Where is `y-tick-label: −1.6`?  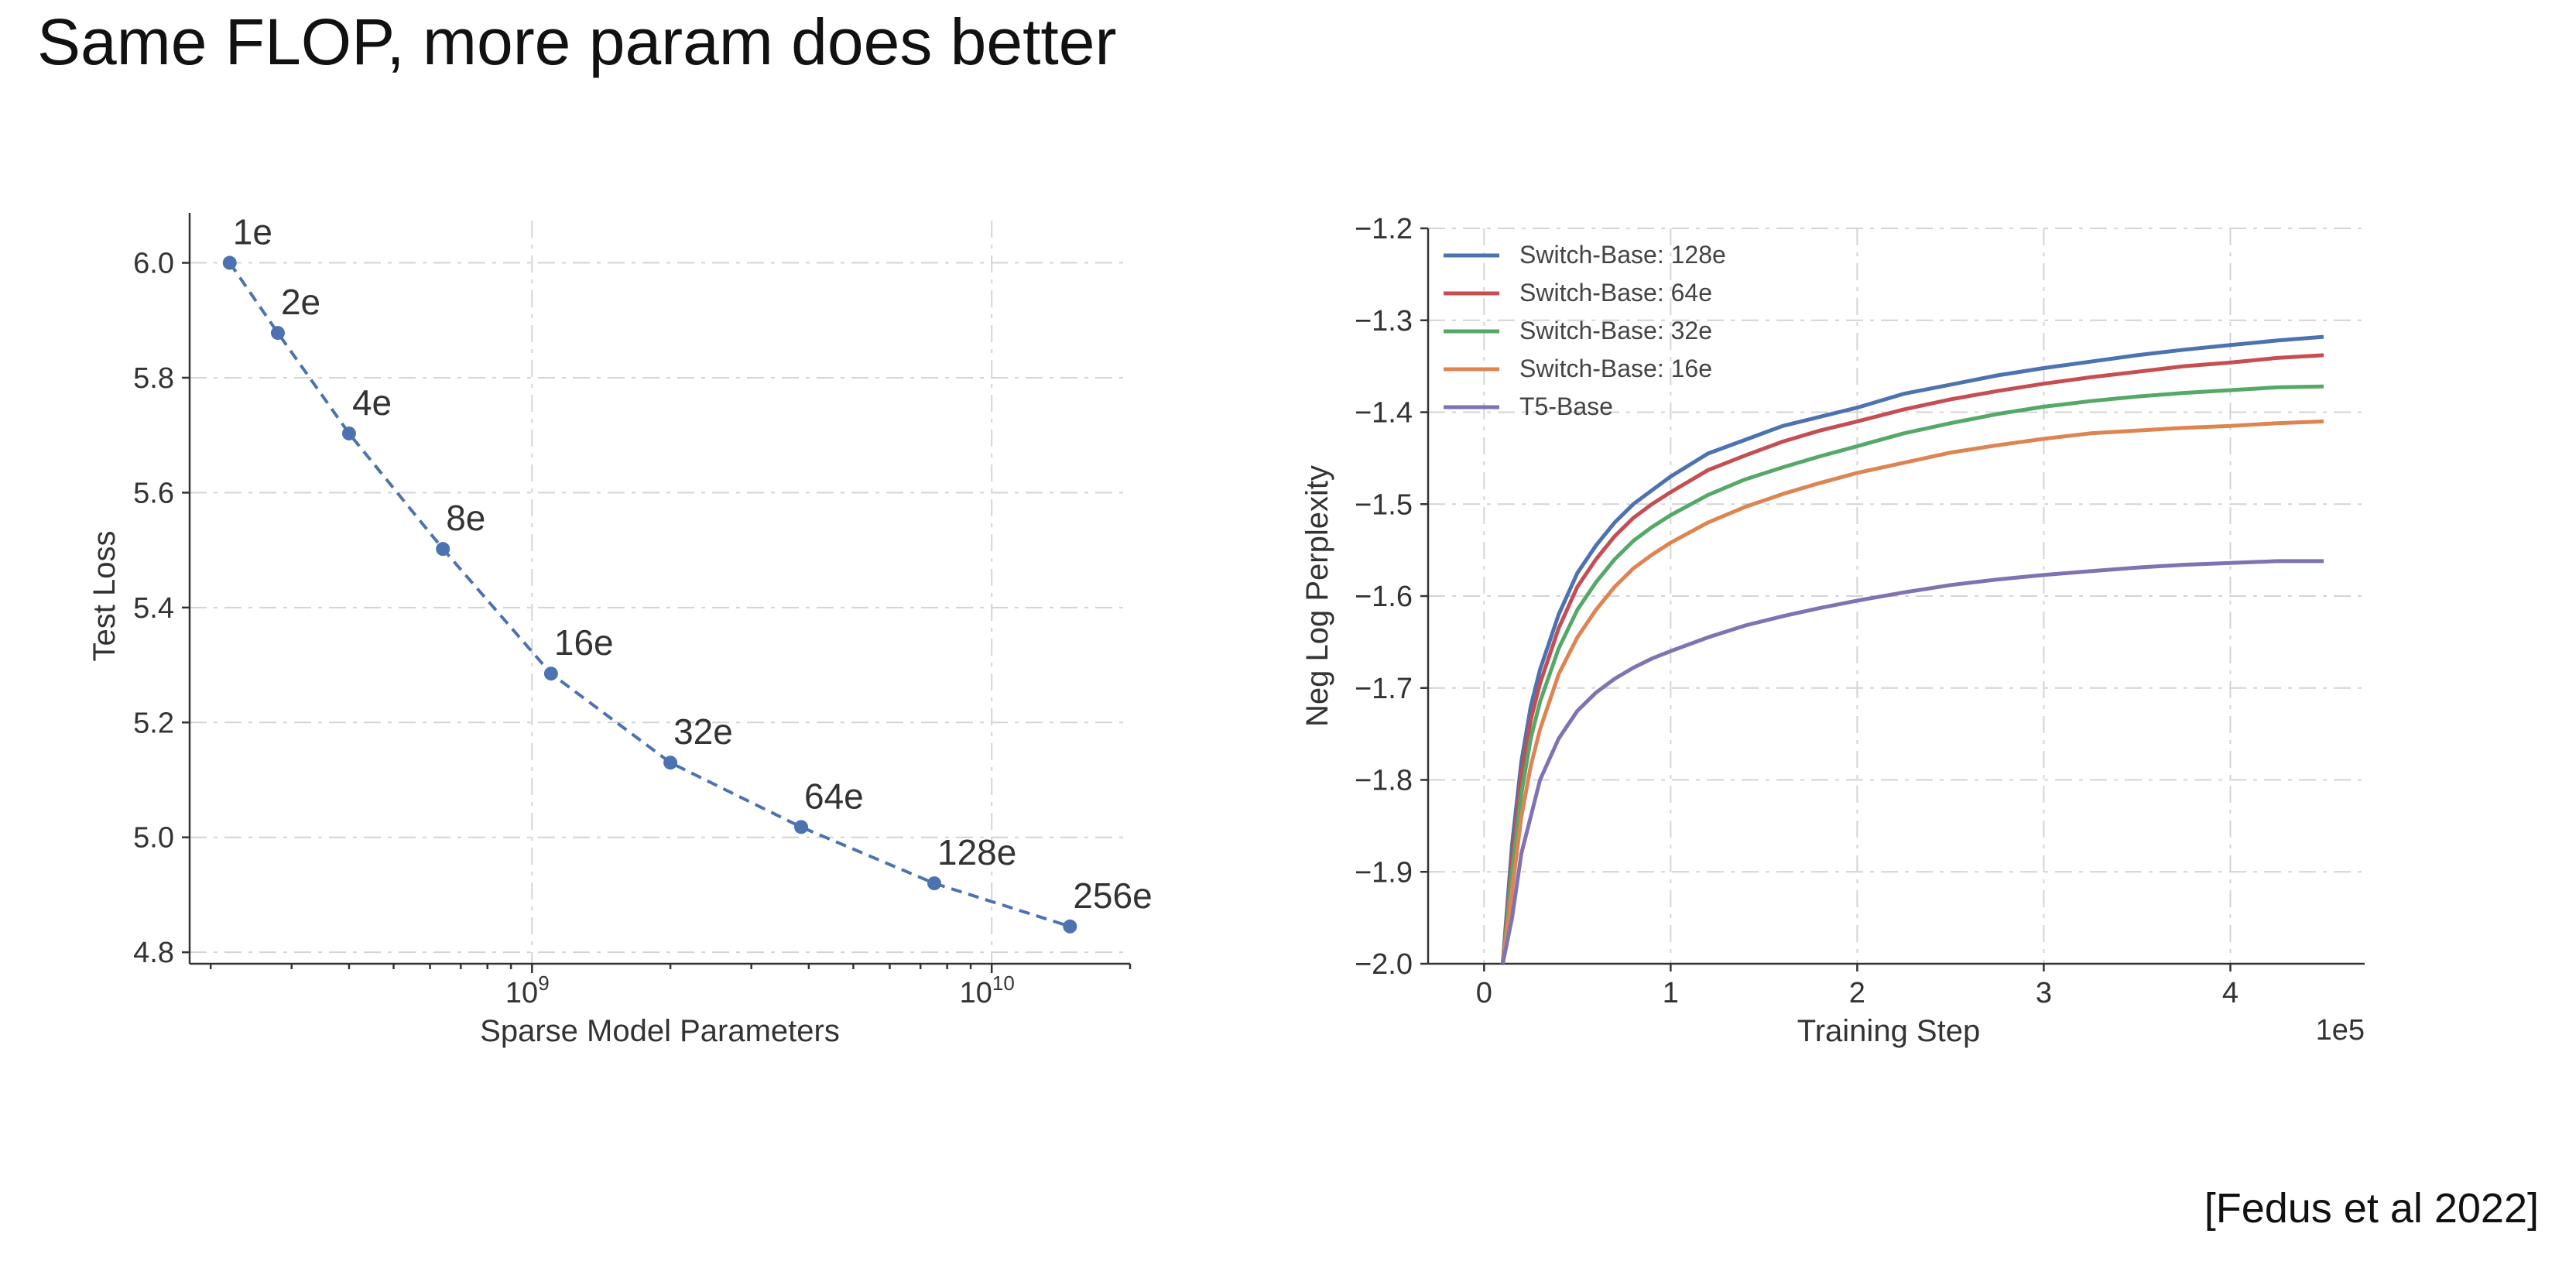
y-tick-label: −1.6 is located at coordinates (1384, 597).